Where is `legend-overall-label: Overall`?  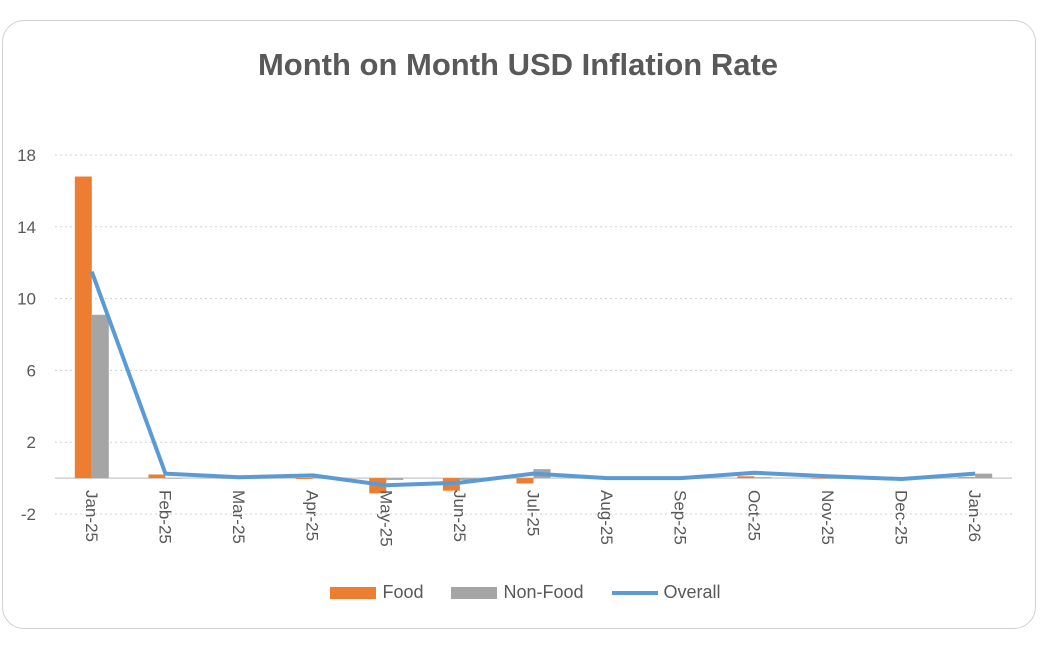 legend-overall-label: Overall is located at coordinates (692, 592).